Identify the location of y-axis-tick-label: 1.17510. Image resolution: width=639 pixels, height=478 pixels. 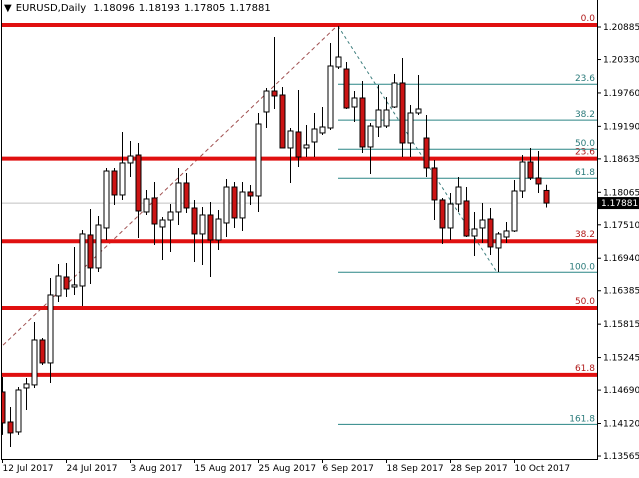
(621, 226).